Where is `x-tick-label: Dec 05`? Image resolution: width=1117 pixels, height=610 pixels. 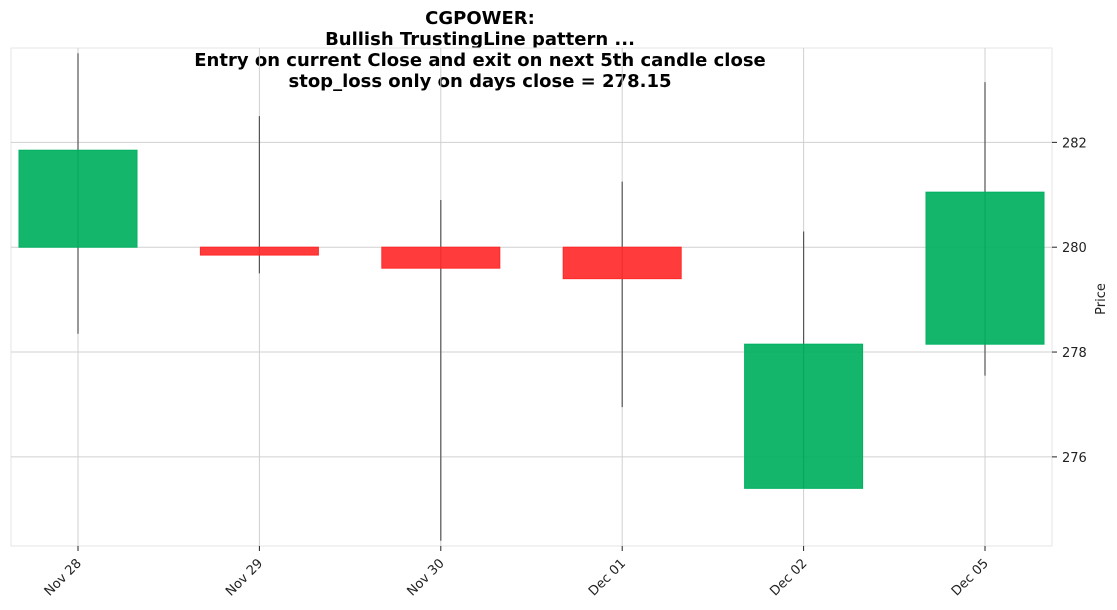
x-tick-label: Dec 05 is located at coordinates (970, 577).